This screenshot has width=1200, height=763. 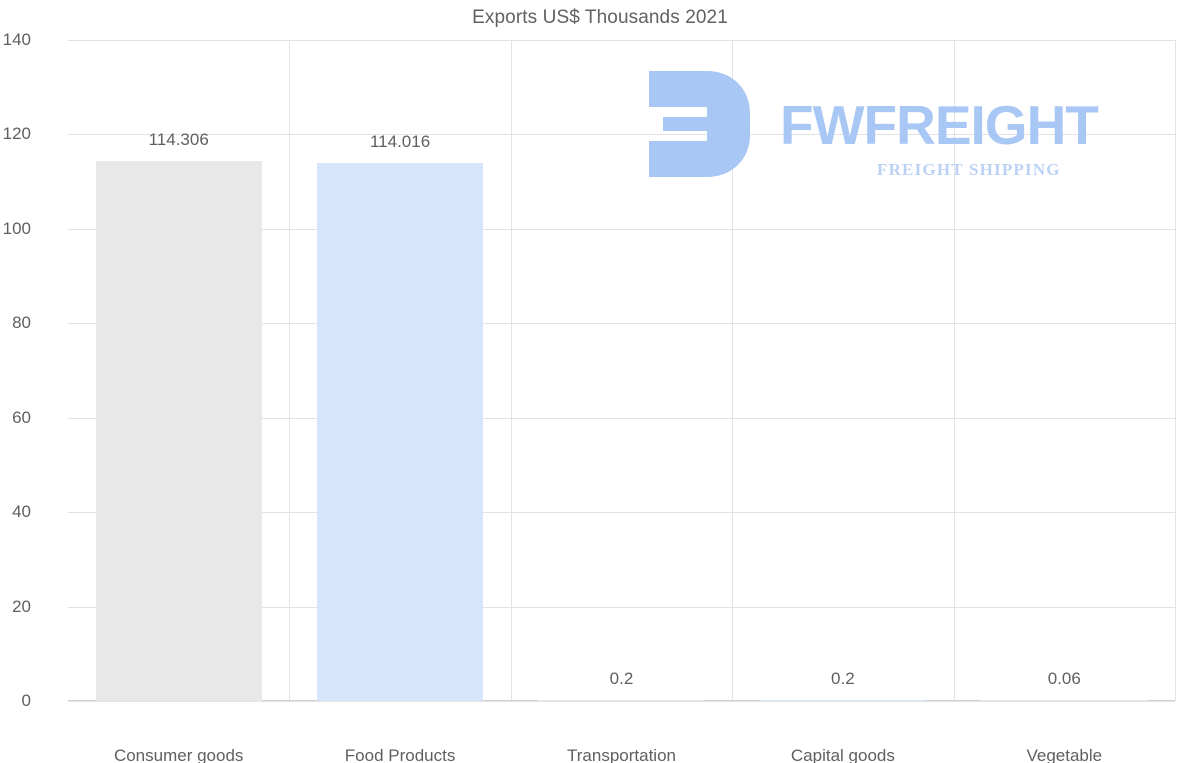 I want to click on bar-value-label: 0.06, so click(x=1064, y=678).